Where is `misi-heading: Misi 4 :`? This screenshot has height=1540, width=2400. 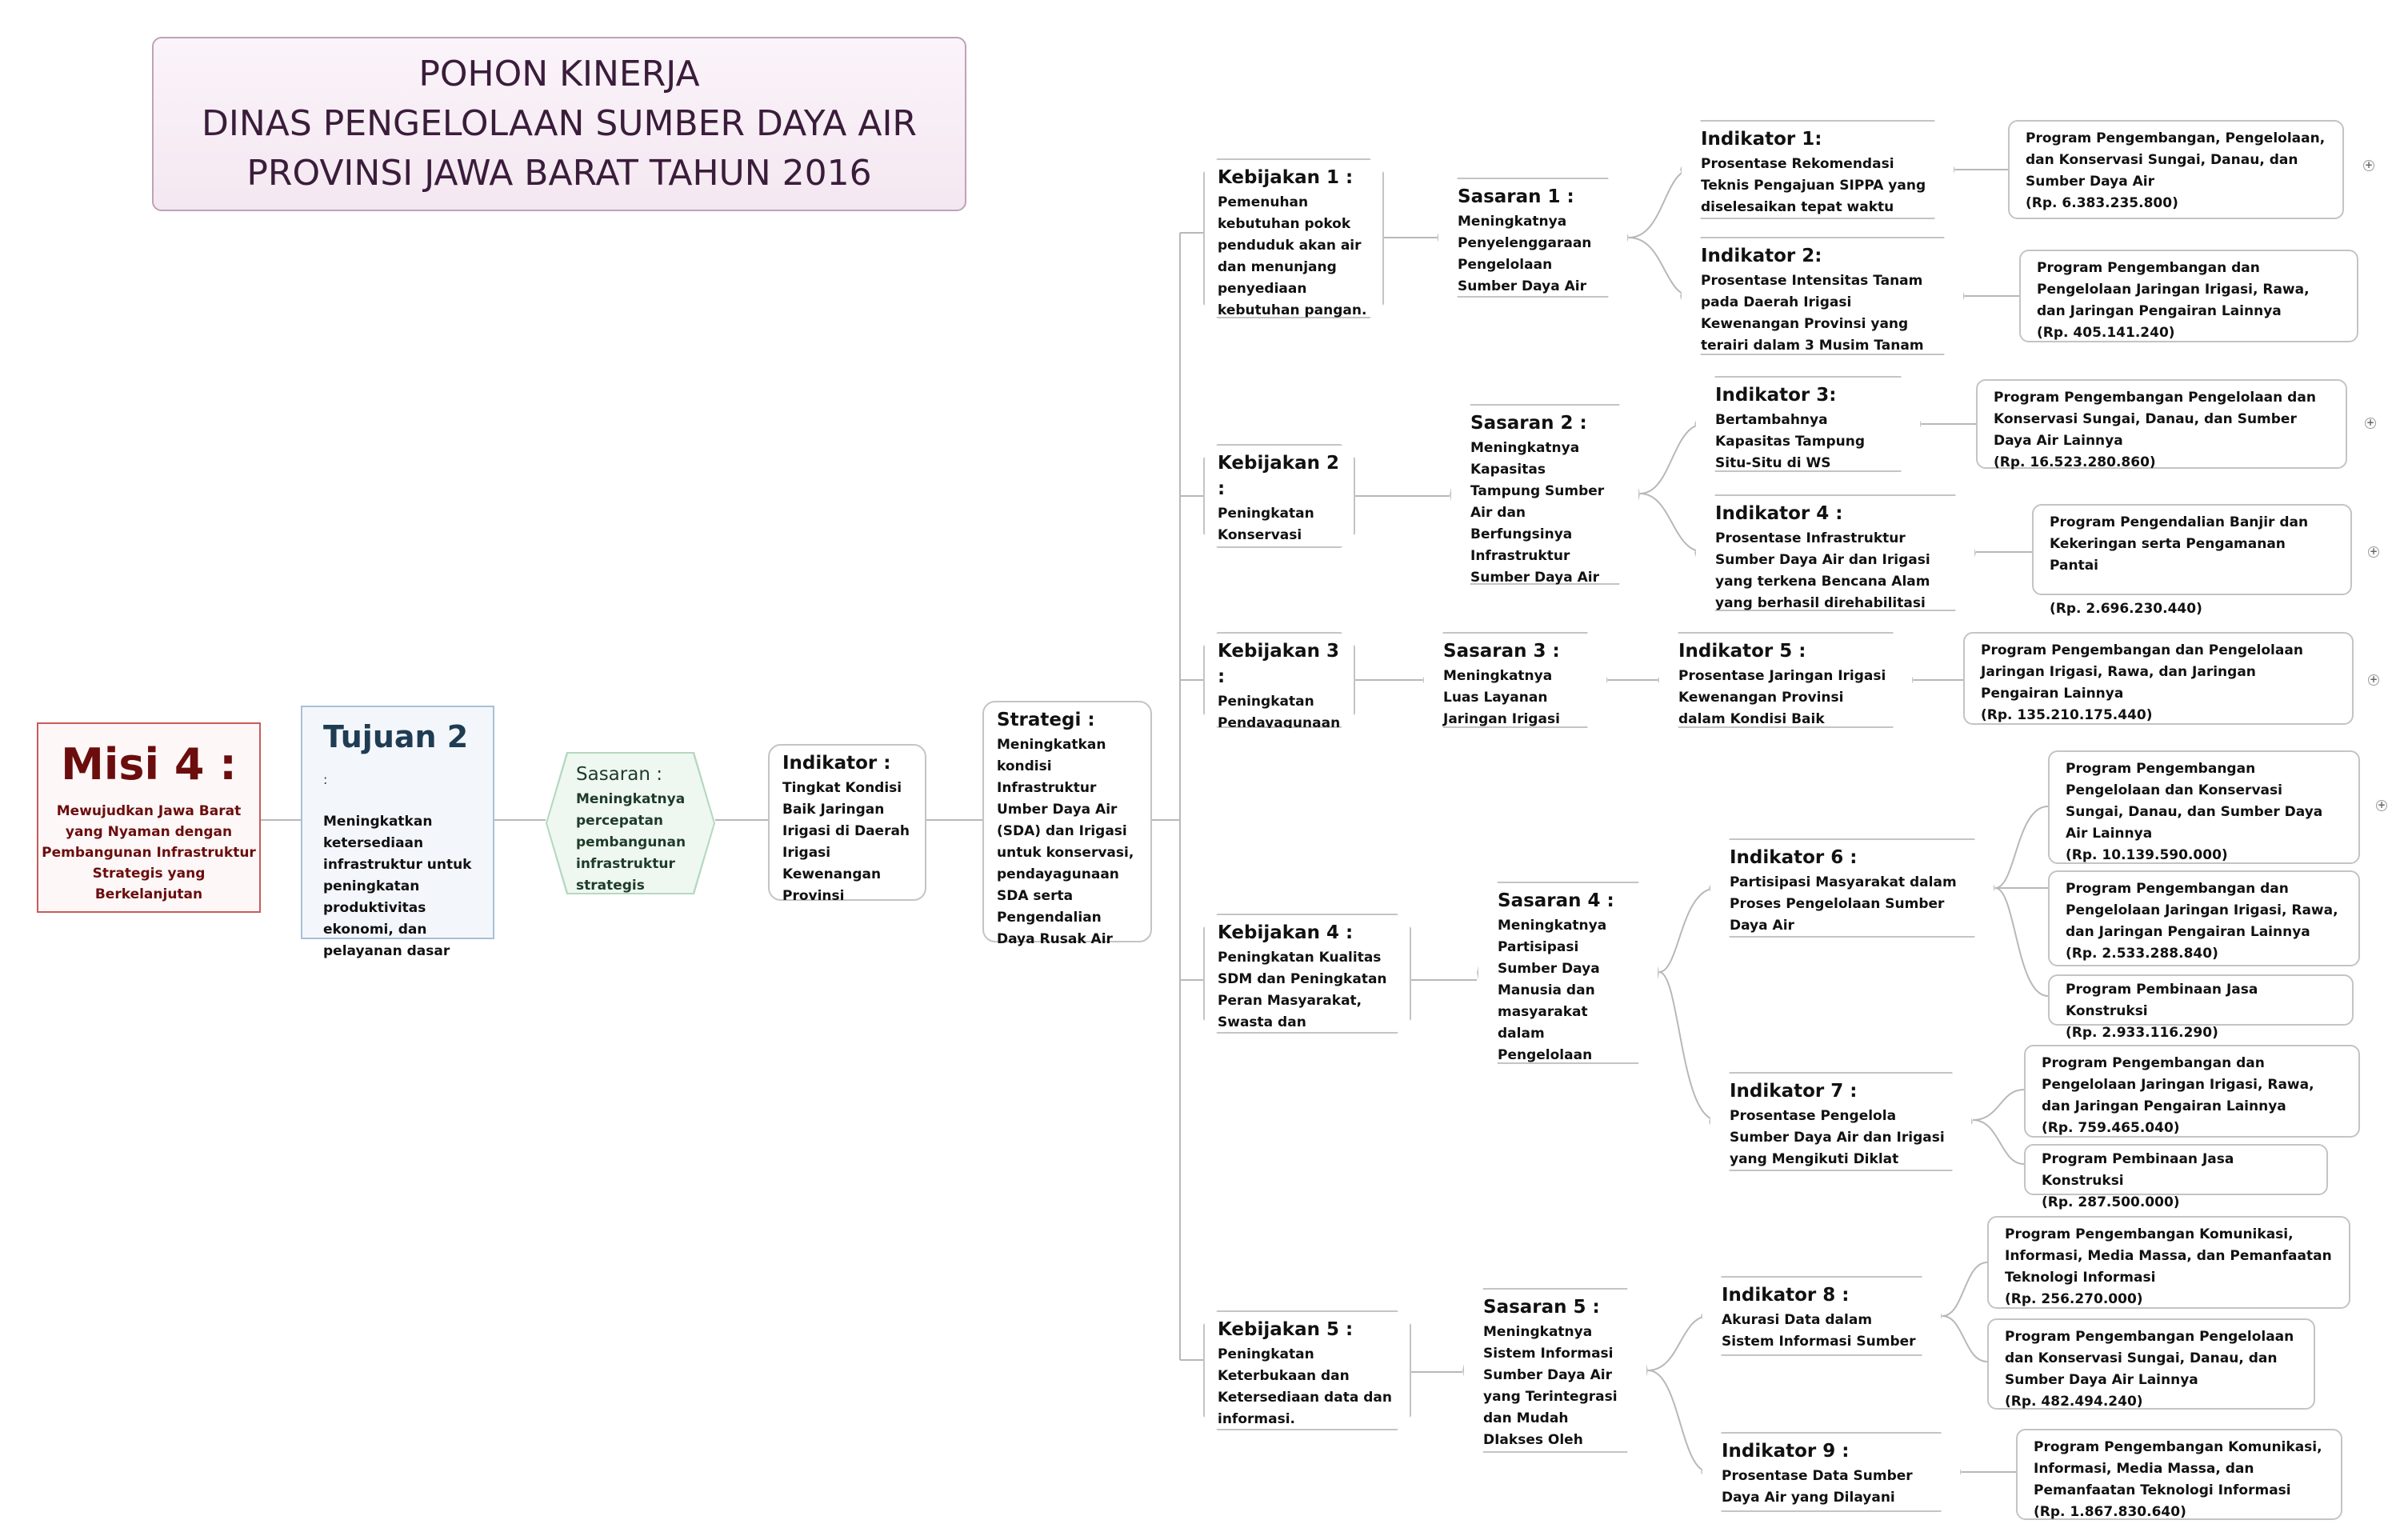
misi-heading: Misi 4 : is located at coordinates (149, 764).